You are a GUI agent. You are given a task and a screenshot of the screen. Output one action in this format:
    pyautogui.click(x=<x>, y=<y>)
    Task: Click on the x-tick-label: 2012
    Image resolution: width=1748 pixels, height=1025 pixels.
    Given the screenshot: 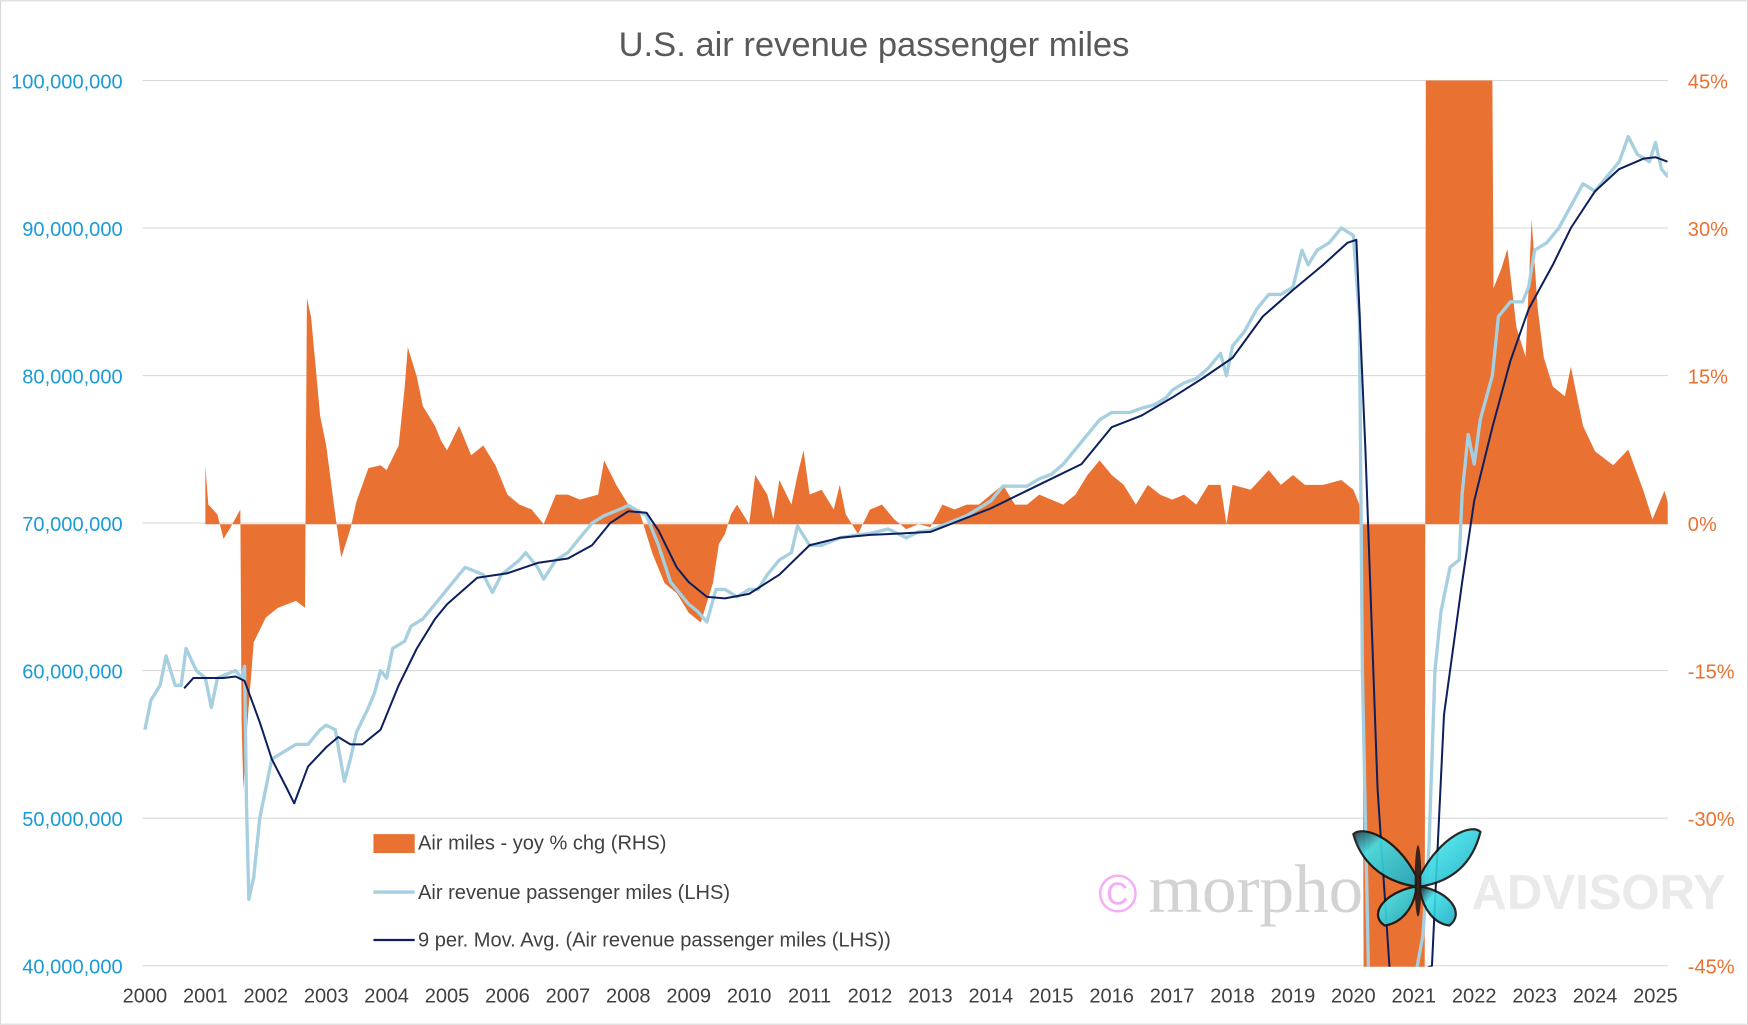 What is the action you would take?
    pyautogui.click(x=870, y=996)
    